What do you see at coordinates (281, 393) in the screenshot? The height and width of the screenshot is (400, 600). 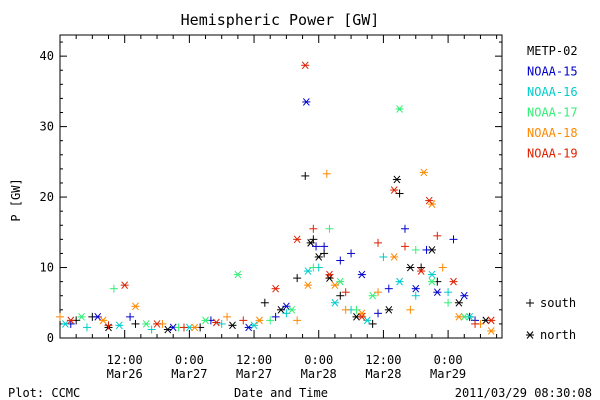 I see `x-axis-label: Date and Time` at bounding box center [281, 393].